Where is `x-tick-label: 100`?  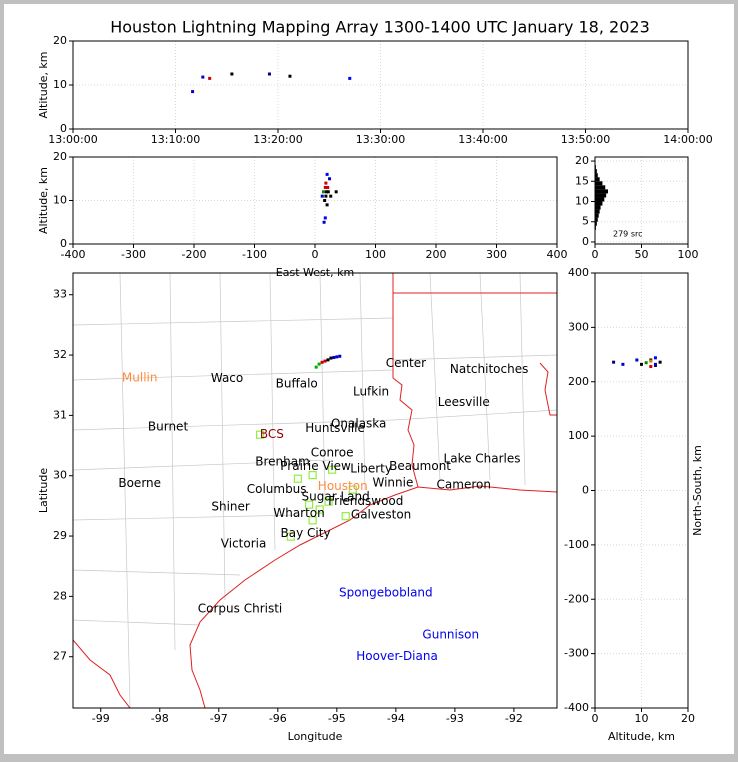
x-tick-label: 100 is located at coordinates (688, 254).